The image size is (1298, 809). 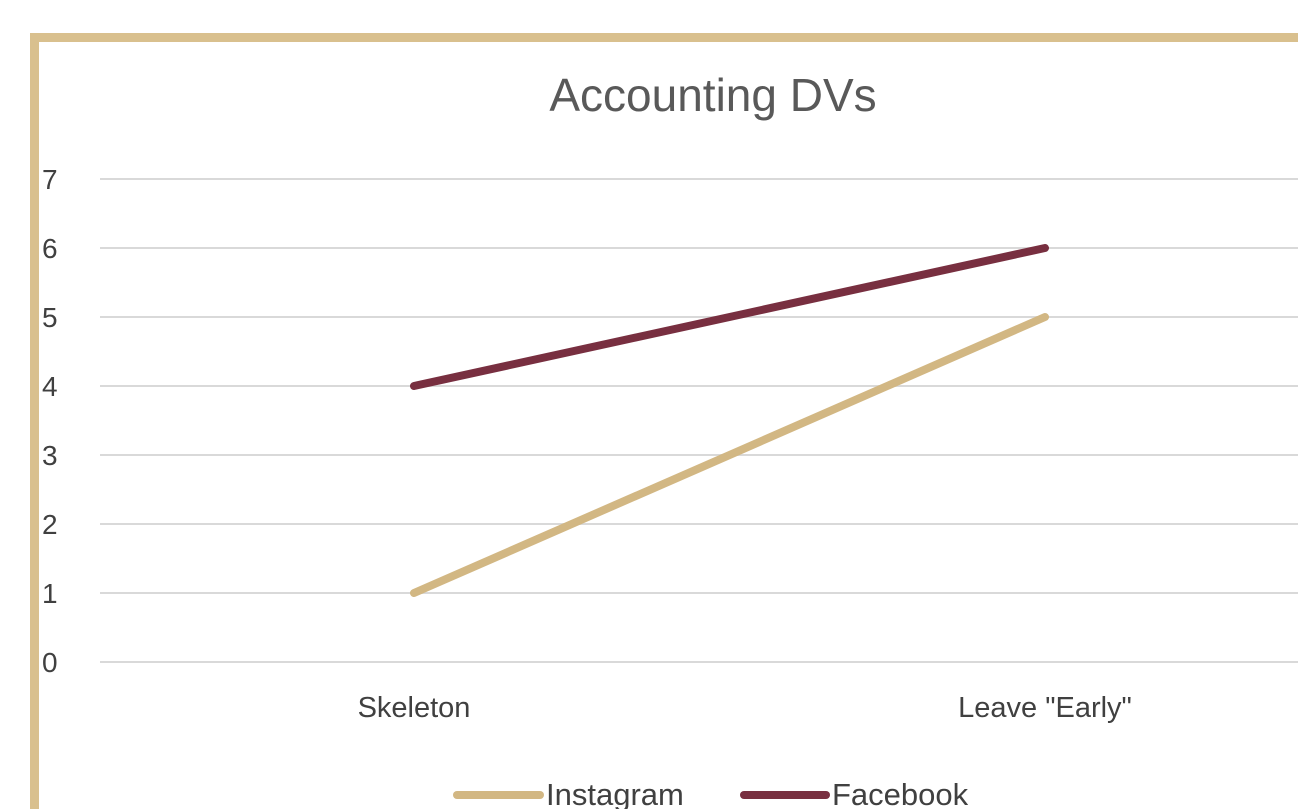 I want to click on x-category-label: Skeleton, so click(x=414, y=708).